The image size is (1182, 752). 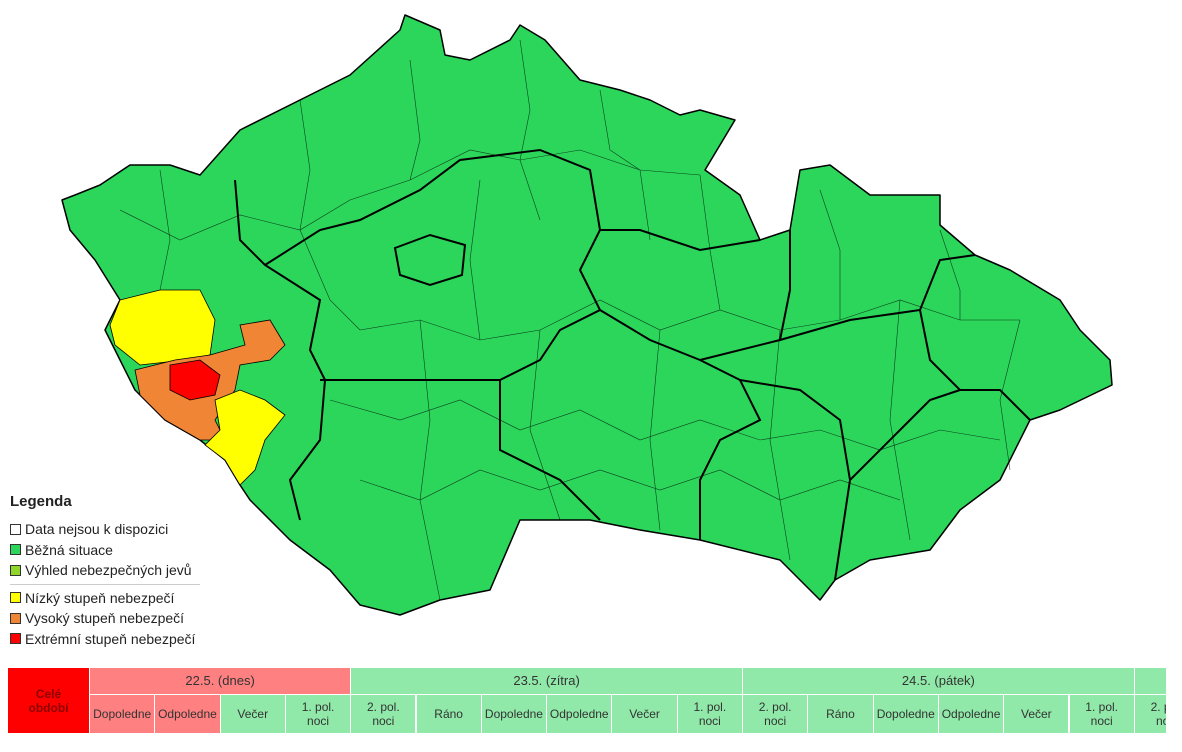 What do you see at coordinates (49, 701) in the screenshot?
I see `corner-cell: Celé období` at bounding box center [49, 701].